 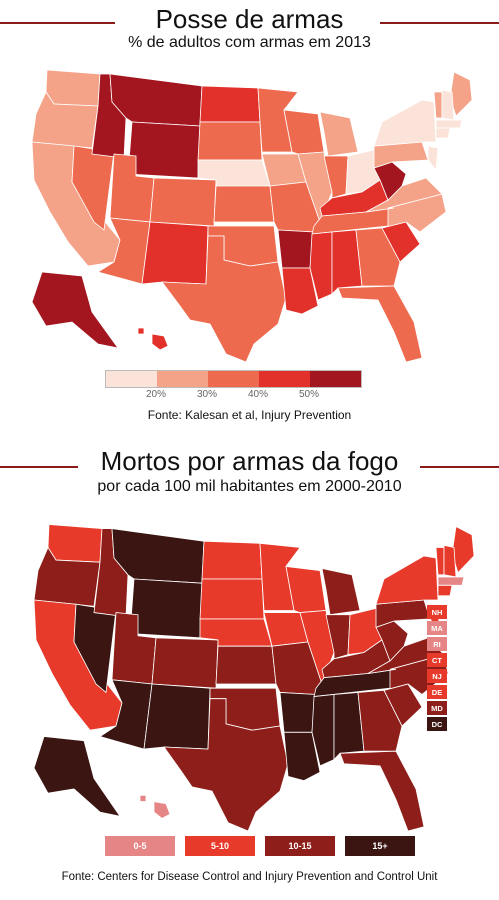 I want to click on title-rule-right, so click(x=439, y=23).